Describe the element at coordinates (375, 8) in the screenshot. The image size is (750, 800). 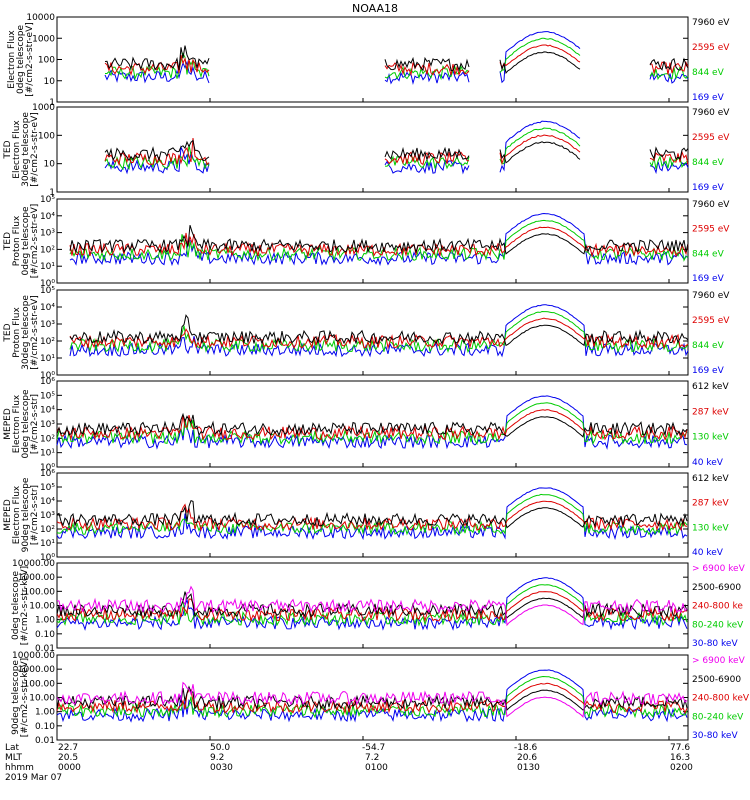
I see `plot-title: NOAA18` at that location.